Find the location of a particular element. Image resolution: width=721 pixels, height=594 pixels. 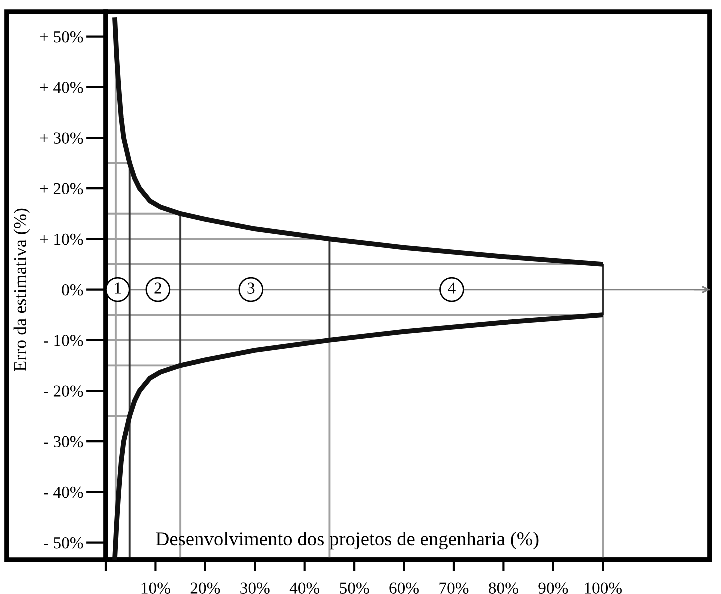

y-tick-label: - 20% is located at coordinates (64, 391).